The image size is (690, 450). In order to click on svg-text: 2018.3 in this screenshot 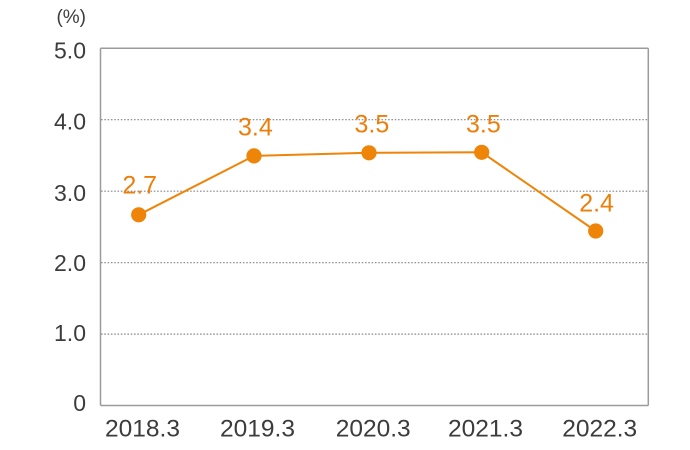, I will do `click(142, 429)`.